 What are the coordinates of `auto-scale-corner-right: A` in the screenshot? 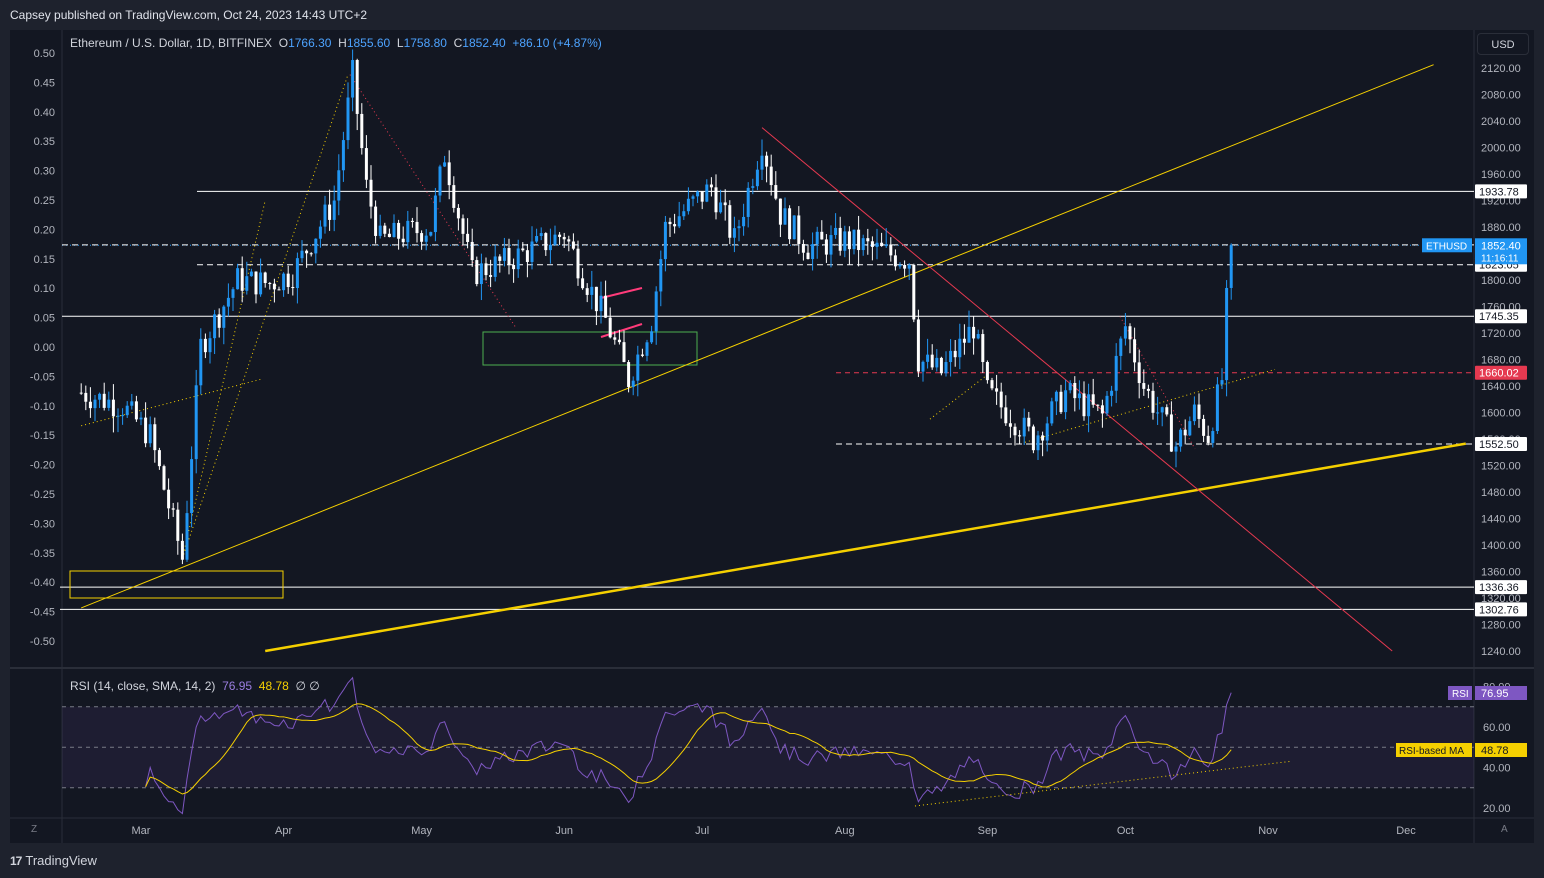 It's located at (1504, 829).